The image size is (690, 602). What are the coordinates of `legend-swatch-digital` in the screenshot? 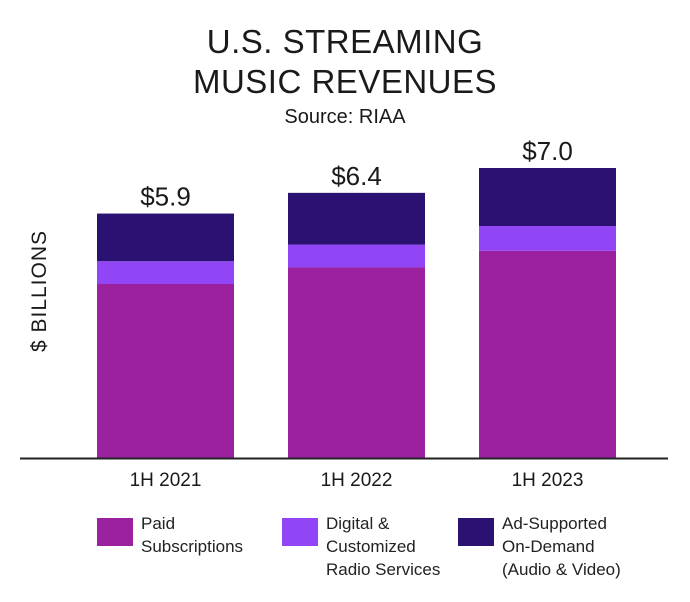 It's located at (300, 532).